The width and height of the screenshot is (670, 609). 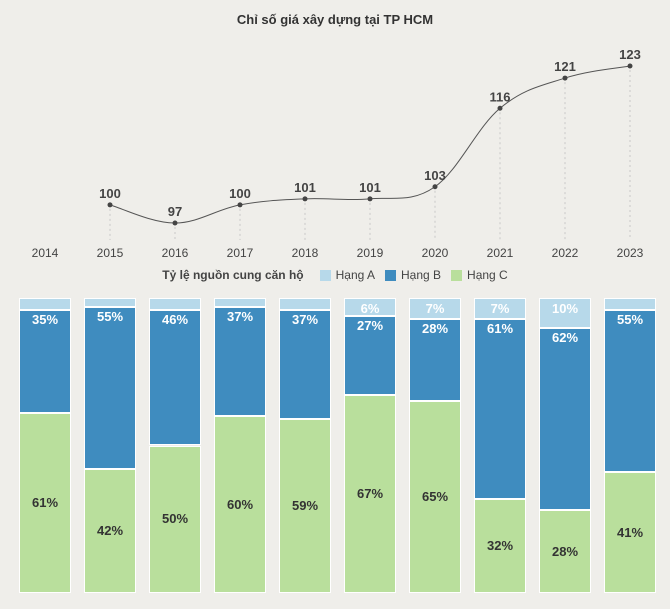 I want to click on bar-label-hạng-a-2020: 7%, so click(x=435, y=308).